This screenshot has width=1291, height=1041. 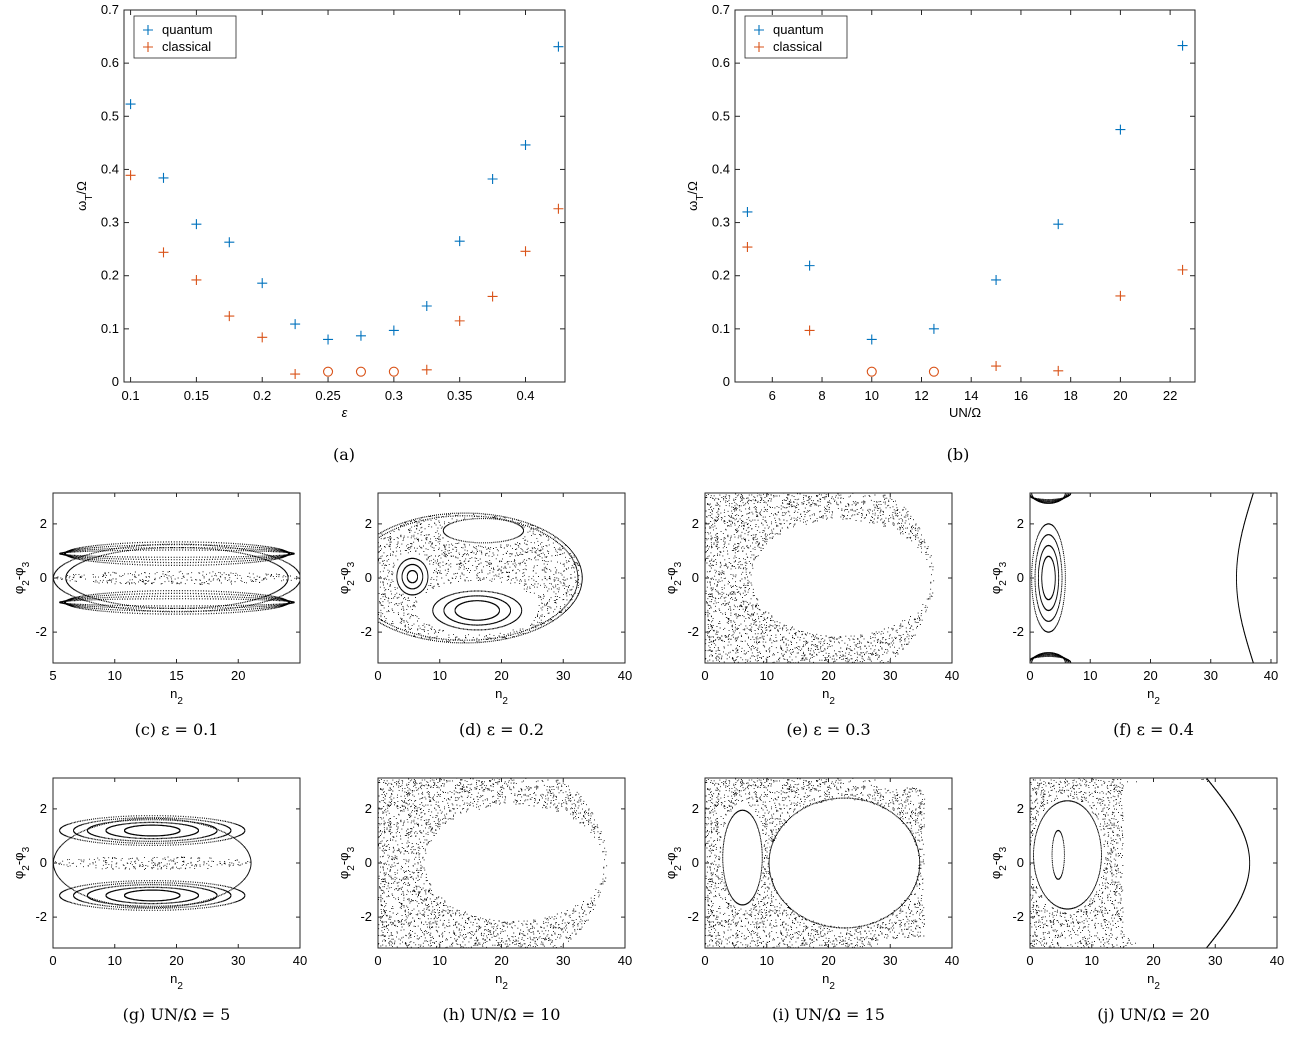 What do you see at coordinates (1153, 729) in the screenshot?
I see `caption: (f) ε = 0.4` at bounding box center [1153, 729].